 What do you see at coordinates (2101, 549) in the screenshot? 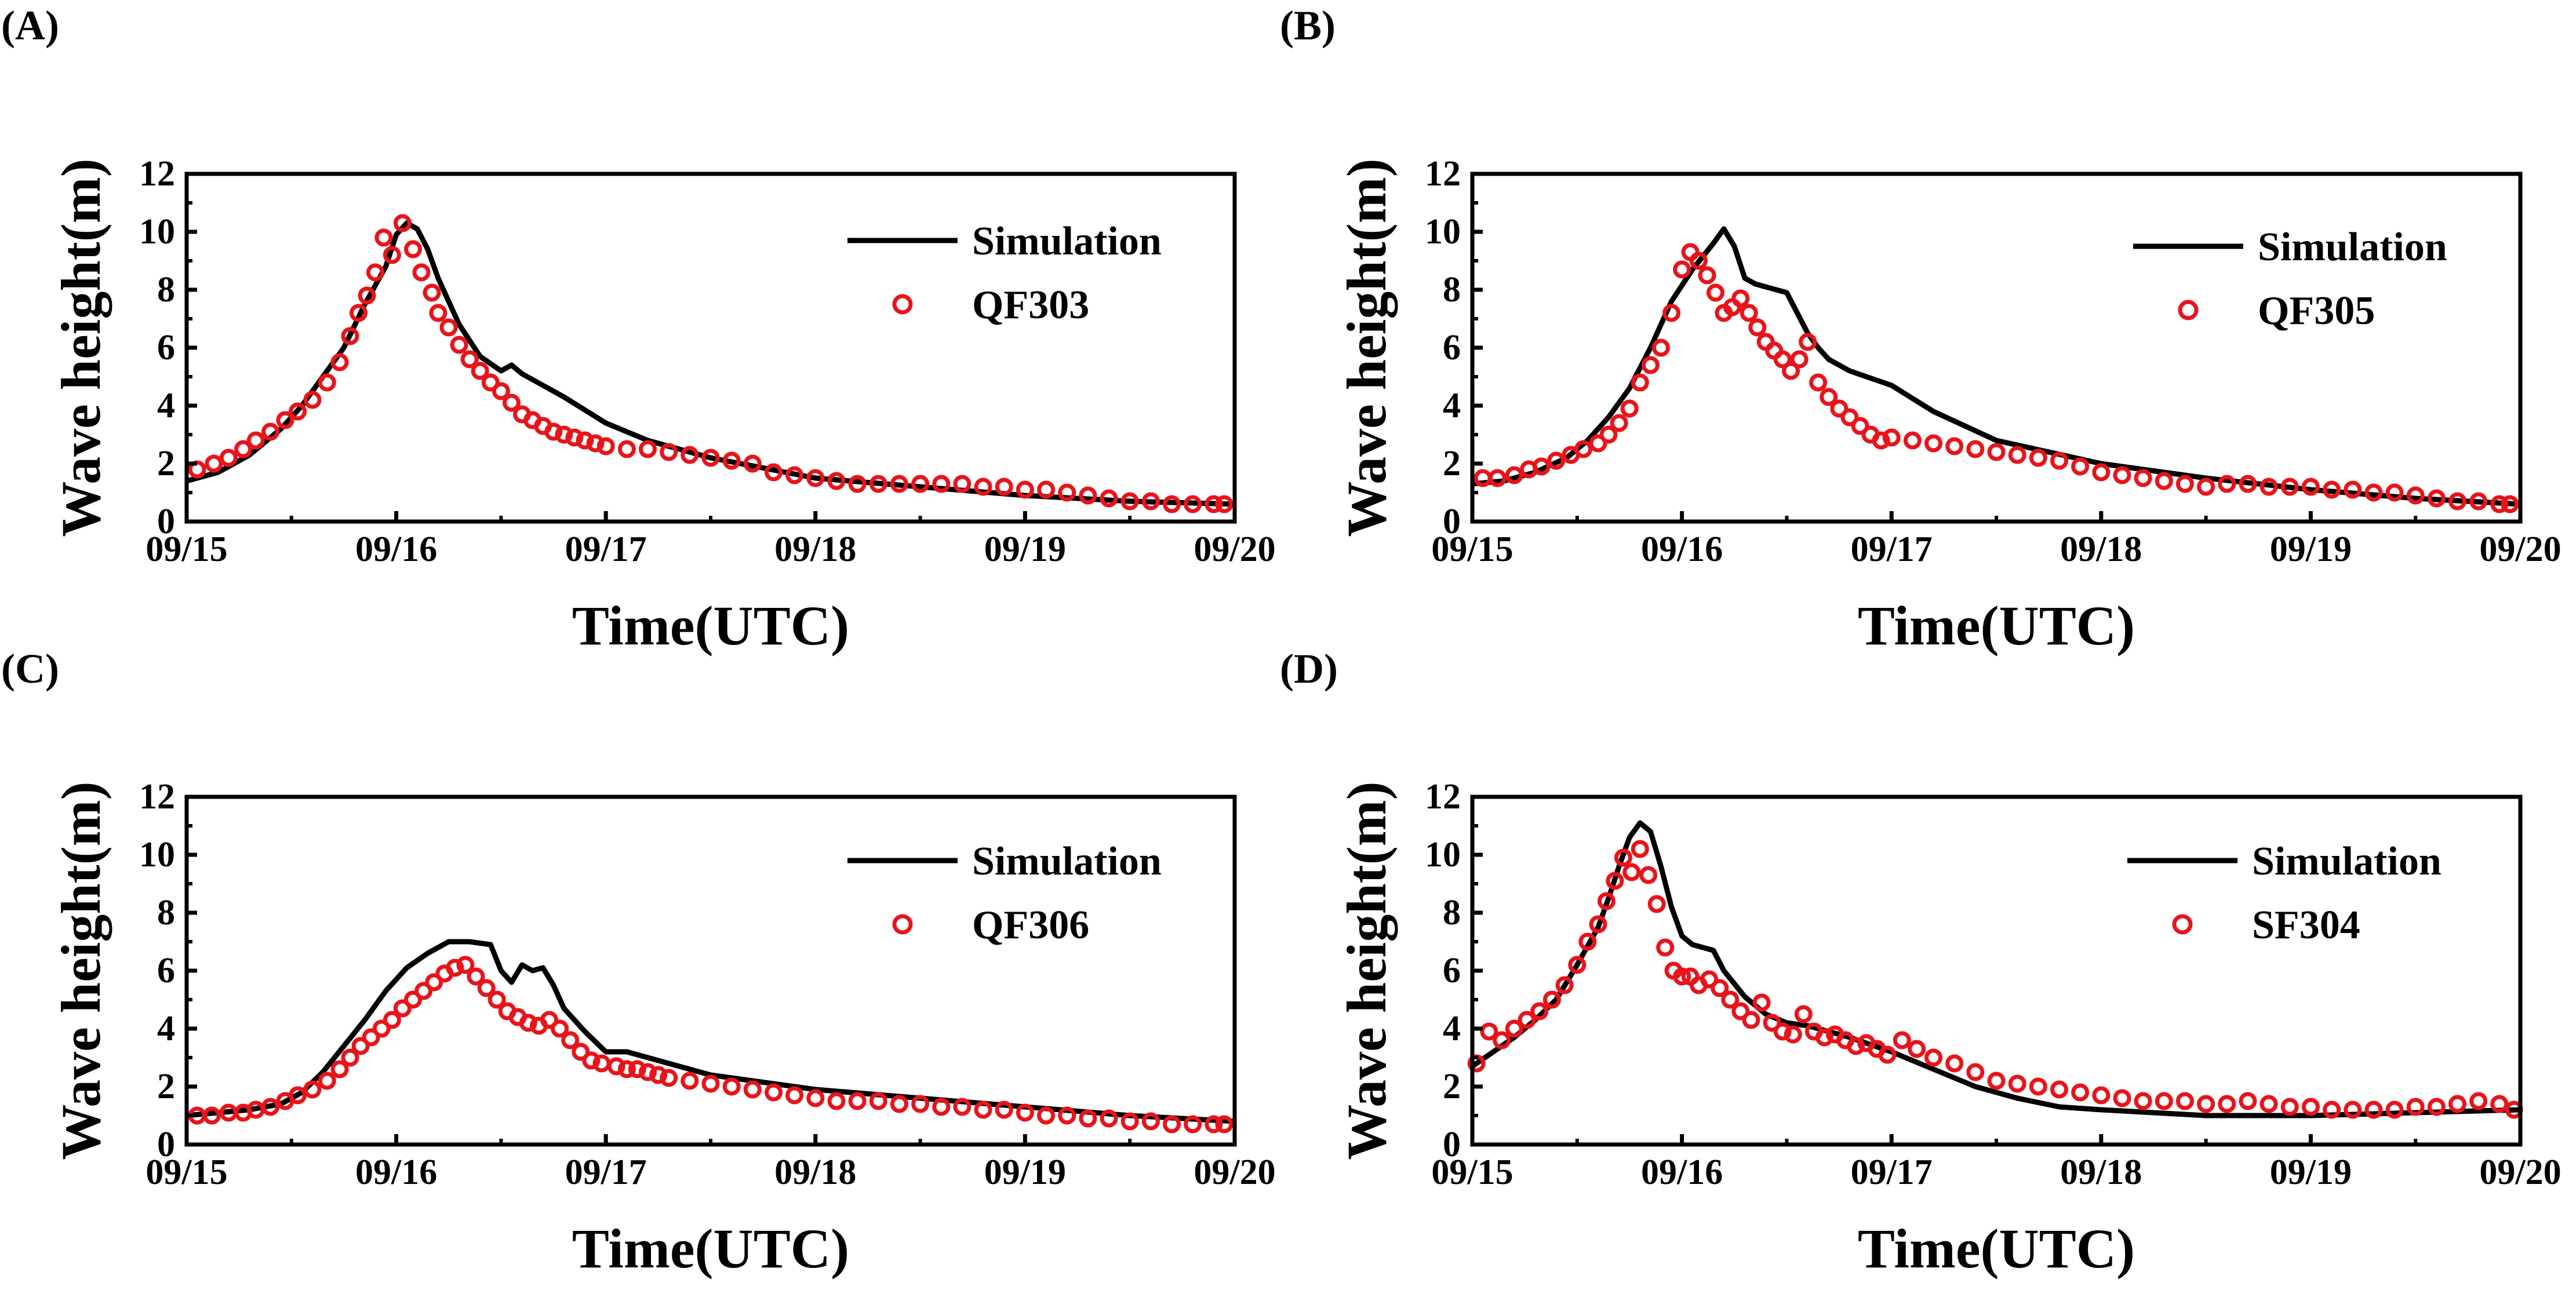
I see `x-tick-label: 09/18` at bounding box center [2101, 549].